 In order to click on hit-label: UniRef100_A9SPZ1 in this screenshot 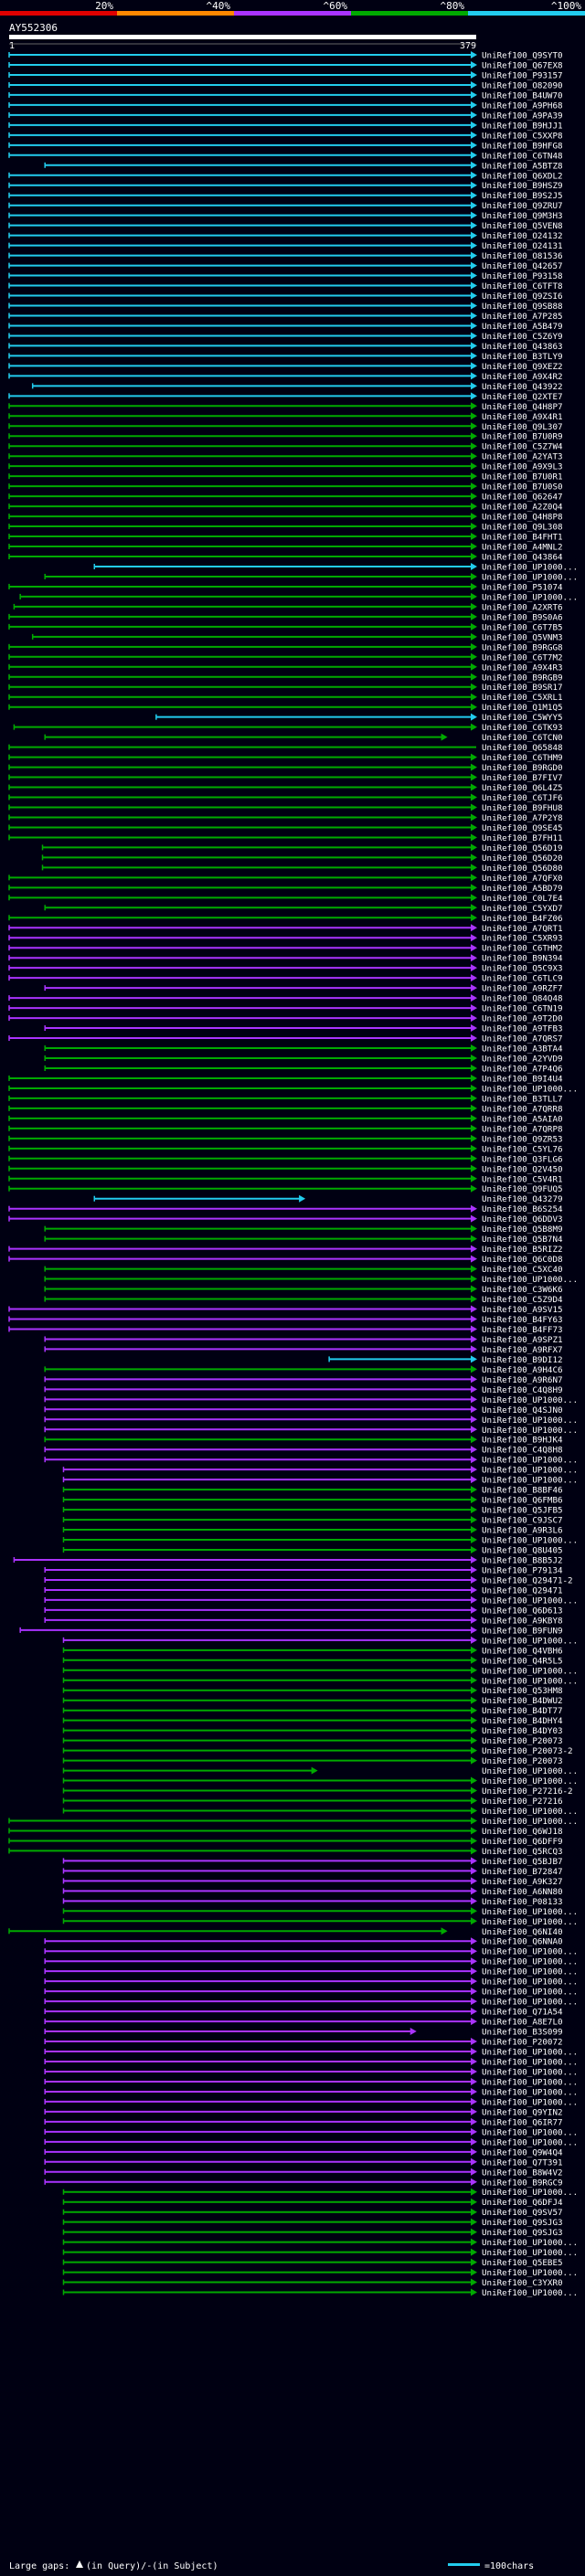, I will do `click(522, 1340)`.